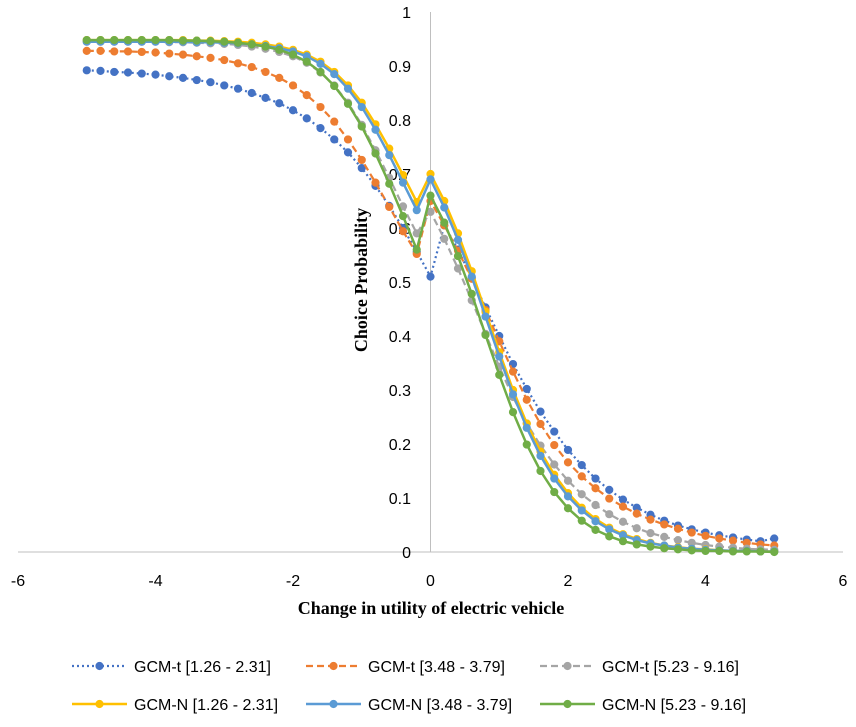 The width and height of the screenshot is (856, 727). Describe the element at coordinates (293, 581) in the screenshot. I see `x-tick-label: -2` at that location.